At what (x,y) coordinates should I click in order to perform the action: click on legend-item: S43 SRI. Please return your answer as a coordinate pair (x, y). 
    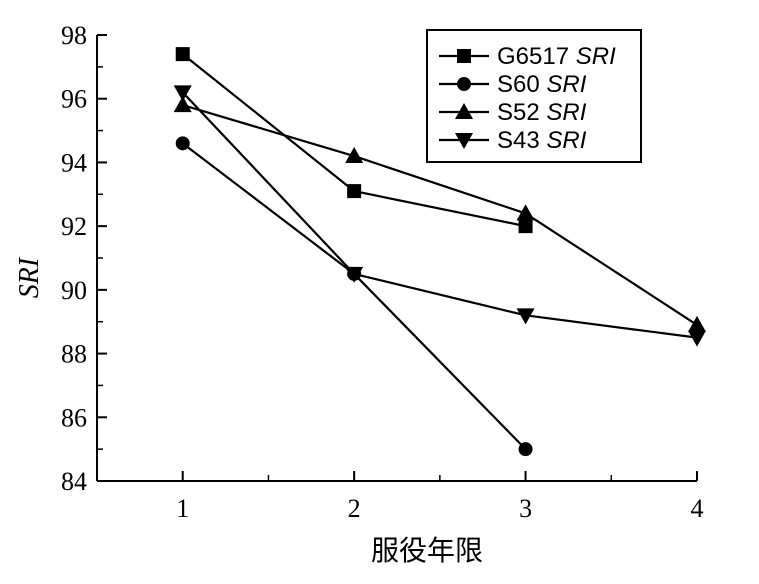
    Looking at the image, I should click on (513, 140).